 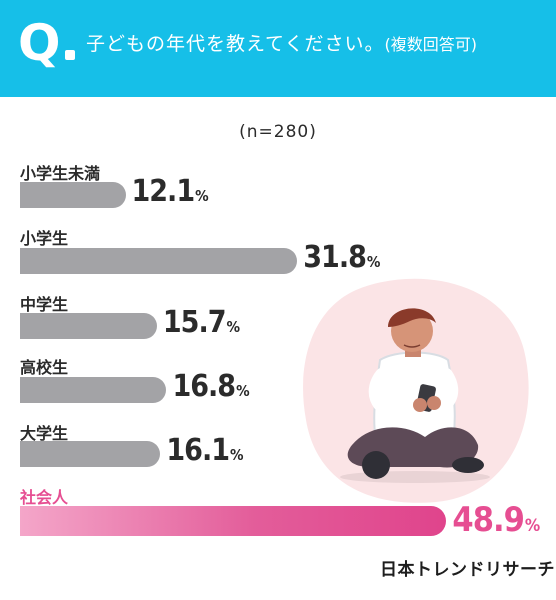 I want to click on person-illustration, so click(x=415, y=395).